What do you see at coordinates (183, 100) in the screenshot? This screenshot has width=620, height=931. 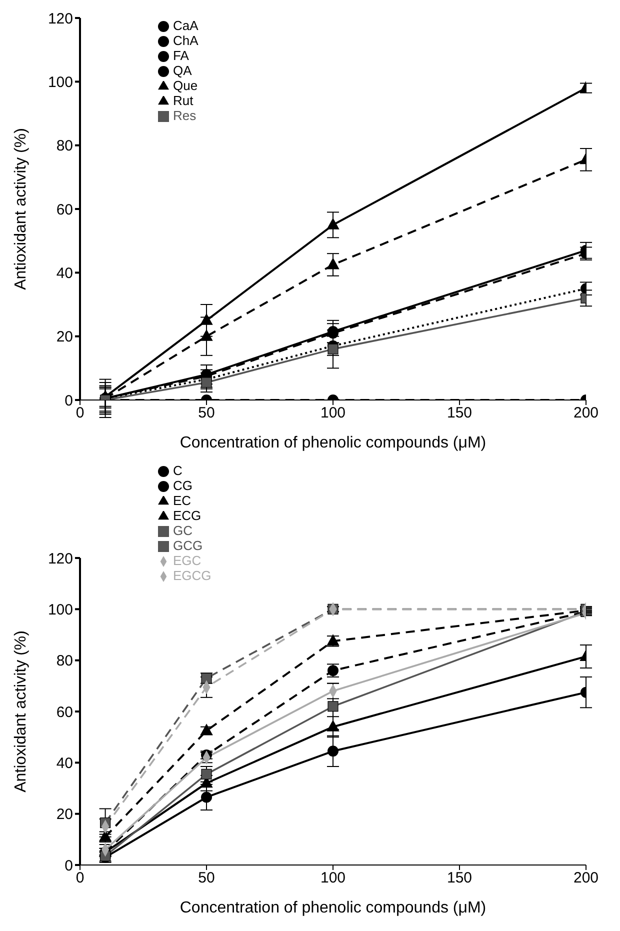 I see `legend-label: Rut` at bounding box center [183, 100].